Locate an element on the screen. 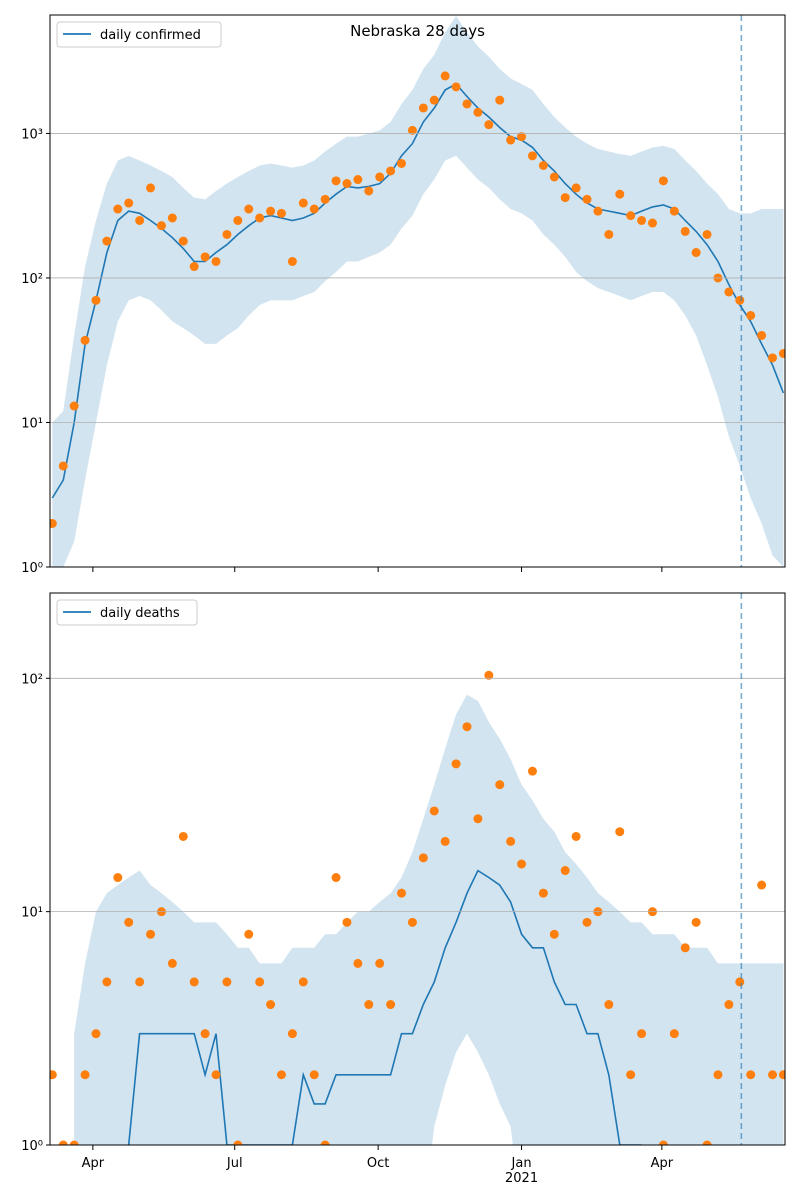 This screenshot has height=1200, width=800. y-tick-label: 10² is located at coordinates (32, 279).